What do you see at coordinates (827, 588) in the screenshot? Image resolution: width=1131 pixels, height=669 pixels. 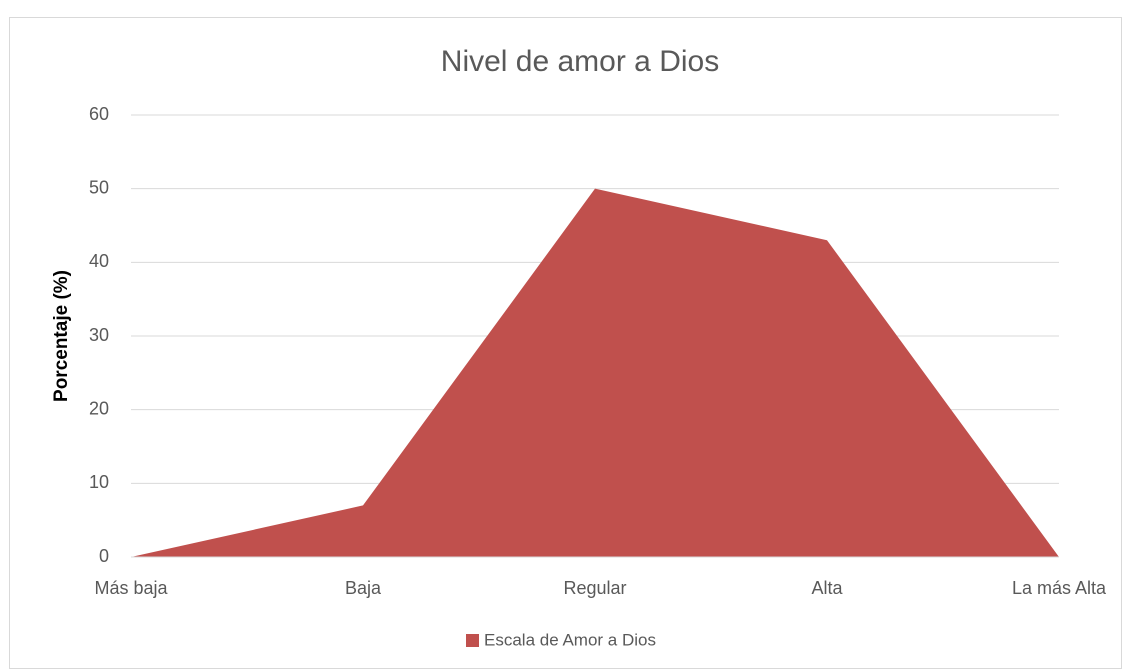 I see `x-tick-label: Alta` at bounding box center [827, 588].